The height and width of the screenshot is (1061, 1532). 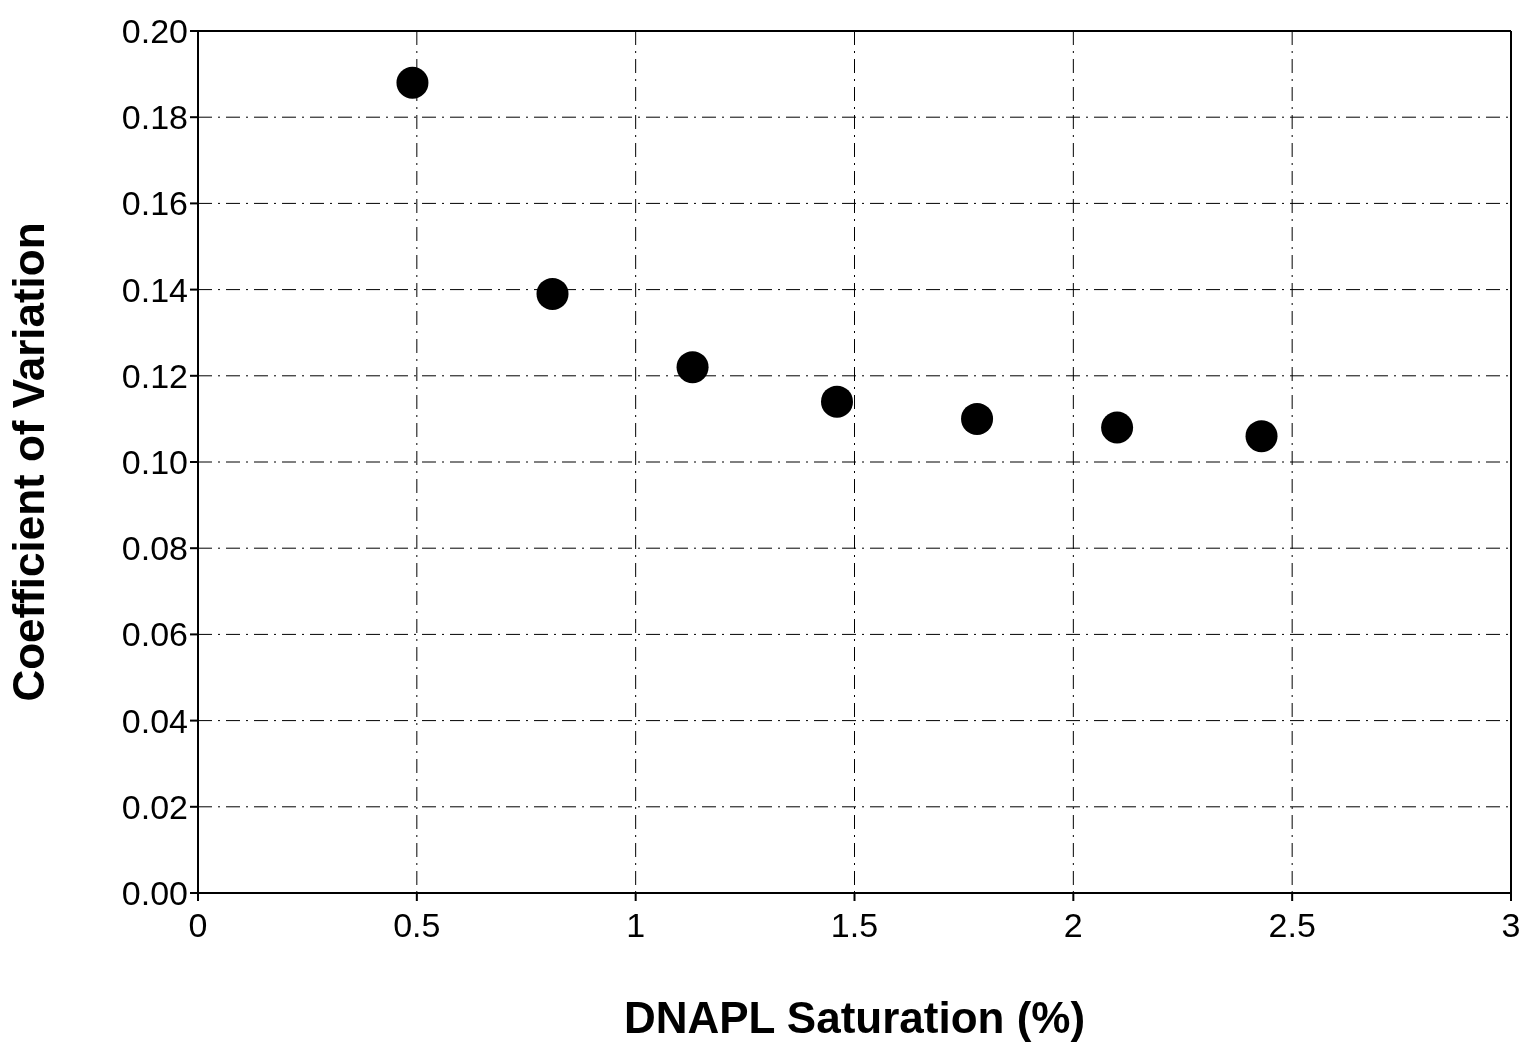 I want to click on y-tick-label: 0.08, so click(x=154, y=548).